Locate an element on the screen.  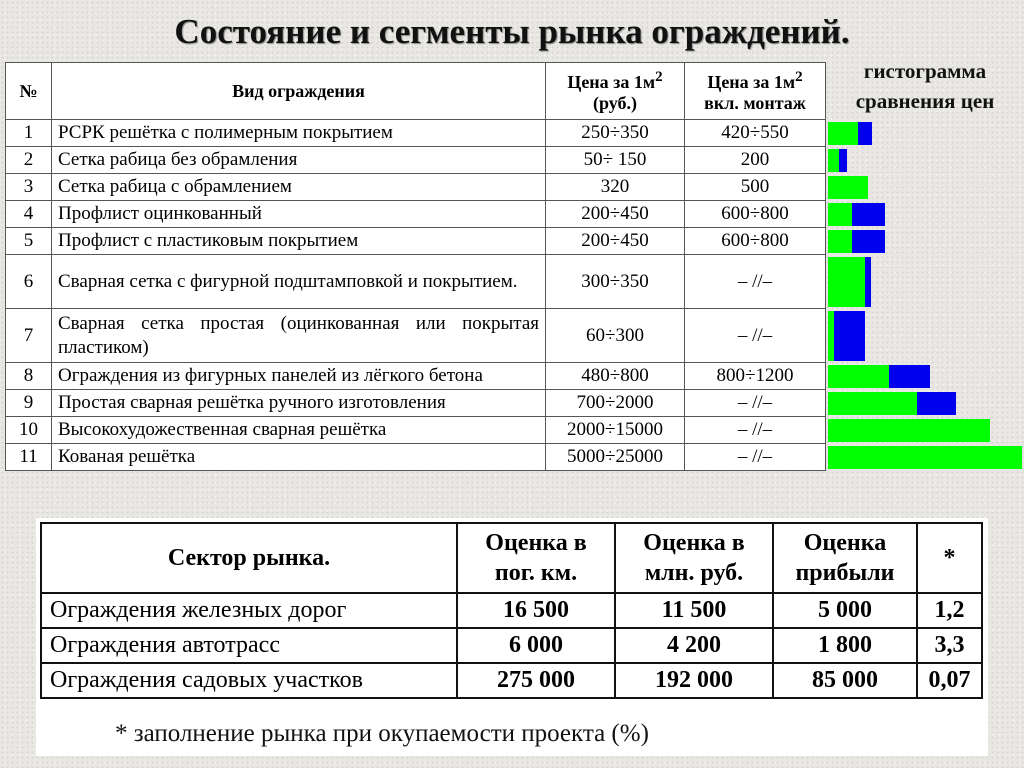
fence-type: РСРК решётка с полимерным покрытием is located at coordinates (298, 133).